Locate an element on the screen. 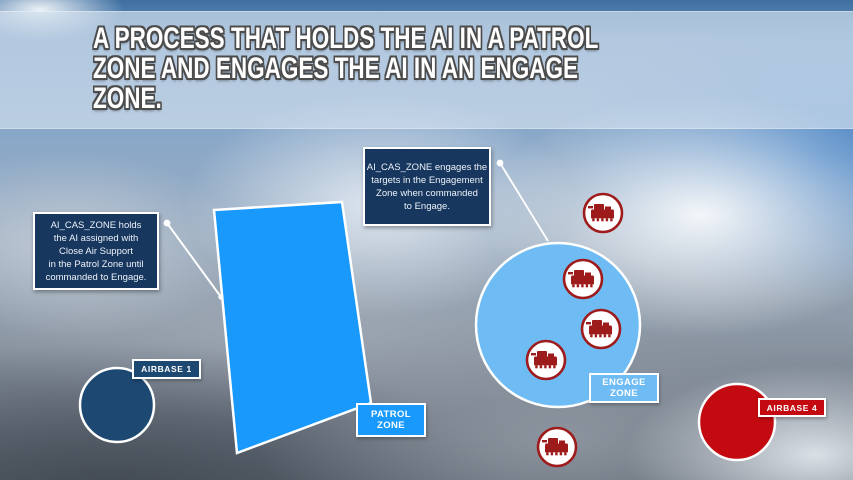  airbase-4-label: AIRBASE 4 is located at coordinates (792, 407).